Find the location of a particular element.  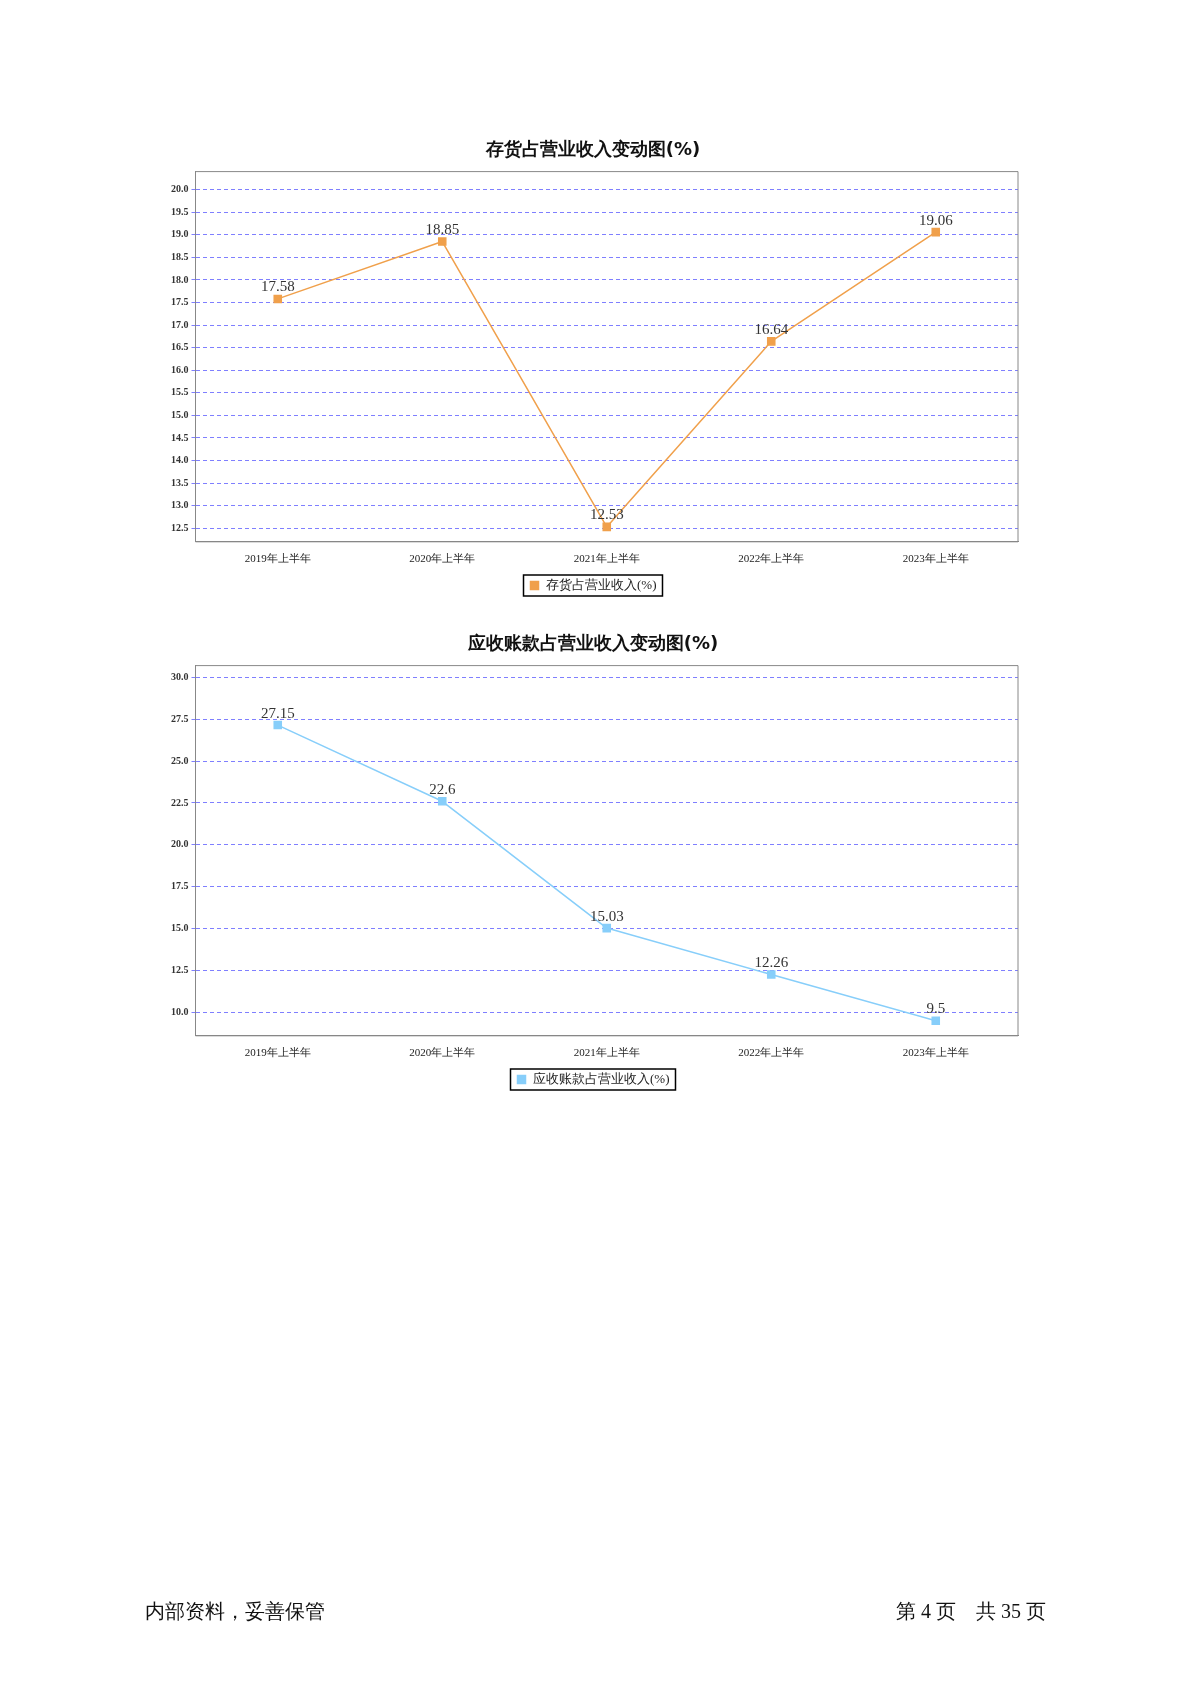

data-label: 15.03 is located at coordinates (606, 915).